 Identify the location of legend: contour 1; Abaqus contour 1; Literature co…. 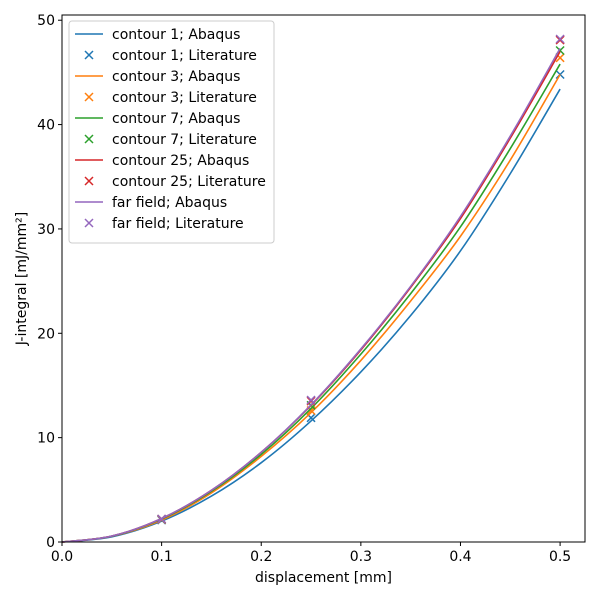
(171, 132).